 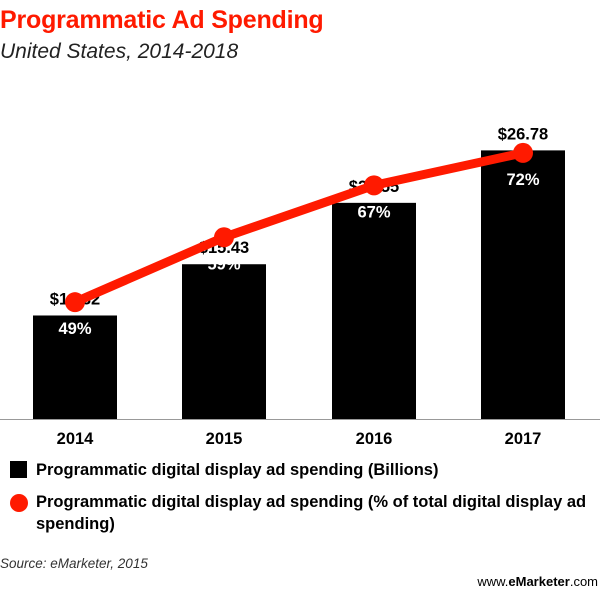 I want to click on source-note: Source: eMarketer, 2015, so click(x=74, y=563).